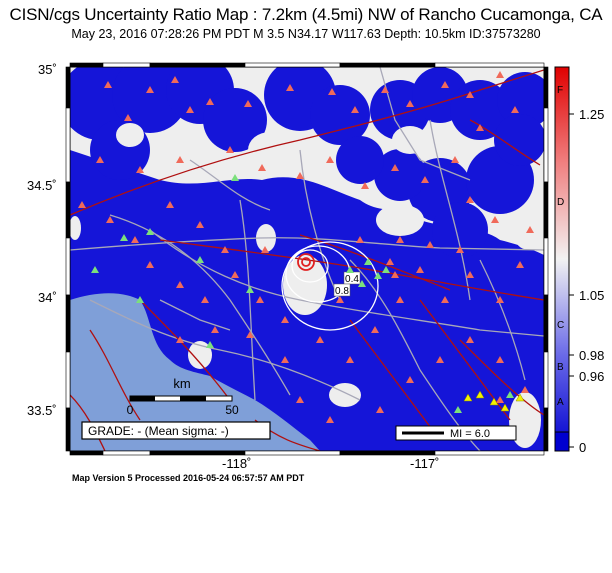 The width and height of the screenshot is (612, 573). Describe the element at coordinates (470, 434) in the screenshot. I see `mi-legend-text: MI = 6.0` at that location.